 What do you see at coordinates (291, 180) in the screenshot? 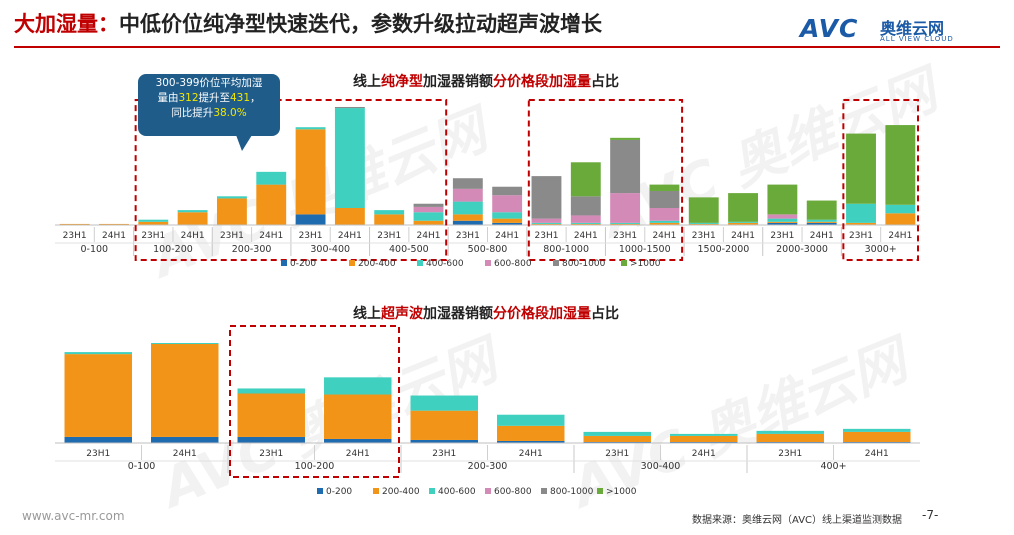
I see `highlight-box` at bounding box center [291, 180].